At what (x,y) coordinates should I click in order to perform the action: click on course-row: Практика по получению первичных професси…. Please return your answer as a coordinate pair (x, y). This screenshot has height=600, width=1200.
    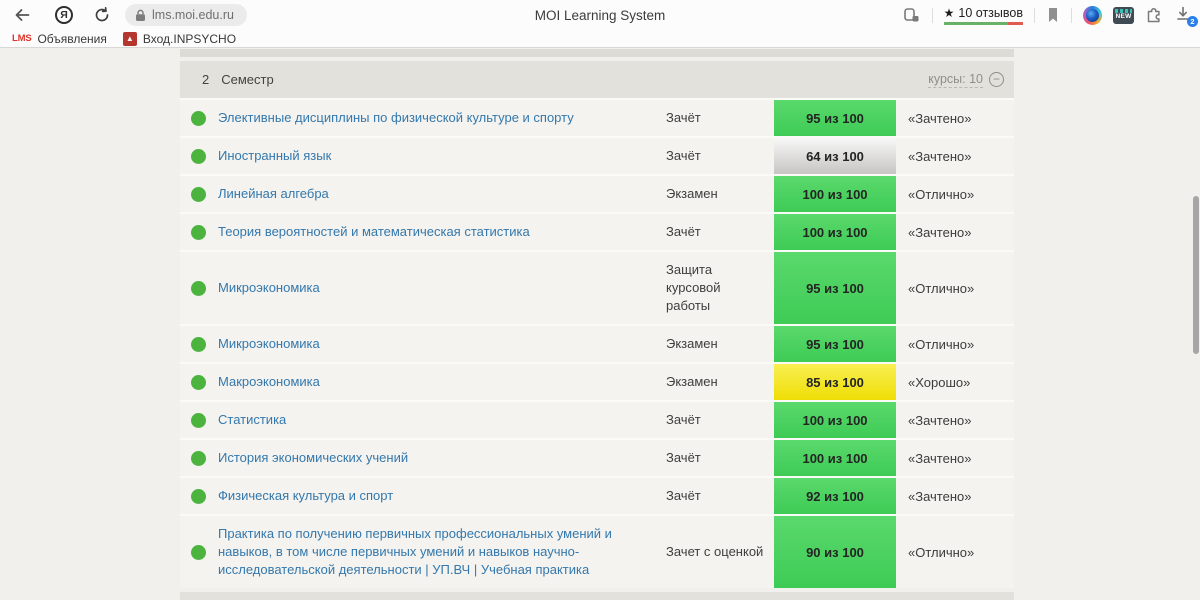
    Looking at the image, I should click on (597, 551).